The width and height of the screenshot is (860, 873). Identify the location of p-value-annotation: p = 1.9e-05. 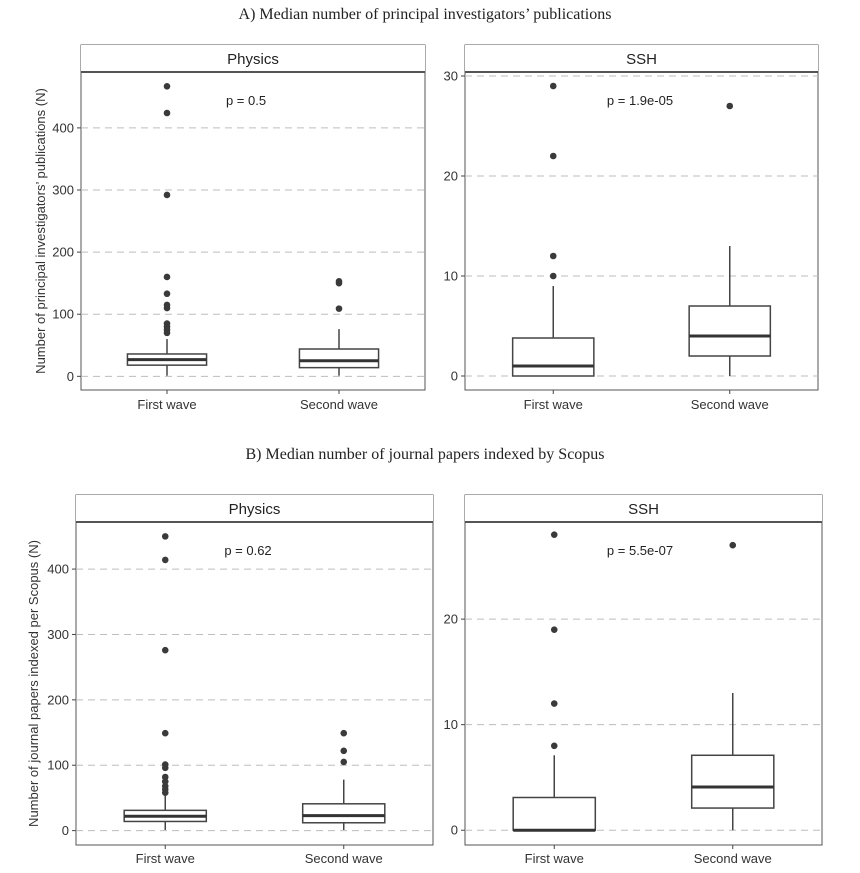
(640, 100).